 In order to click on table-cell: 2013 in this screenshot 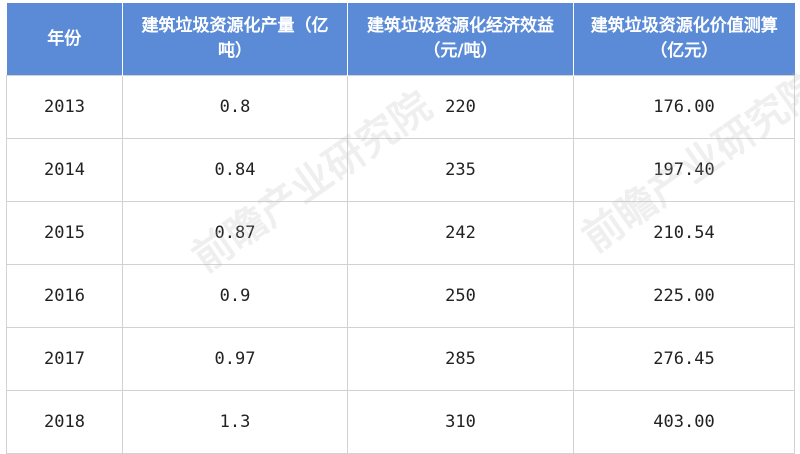, I will do `click(64, 107)`.